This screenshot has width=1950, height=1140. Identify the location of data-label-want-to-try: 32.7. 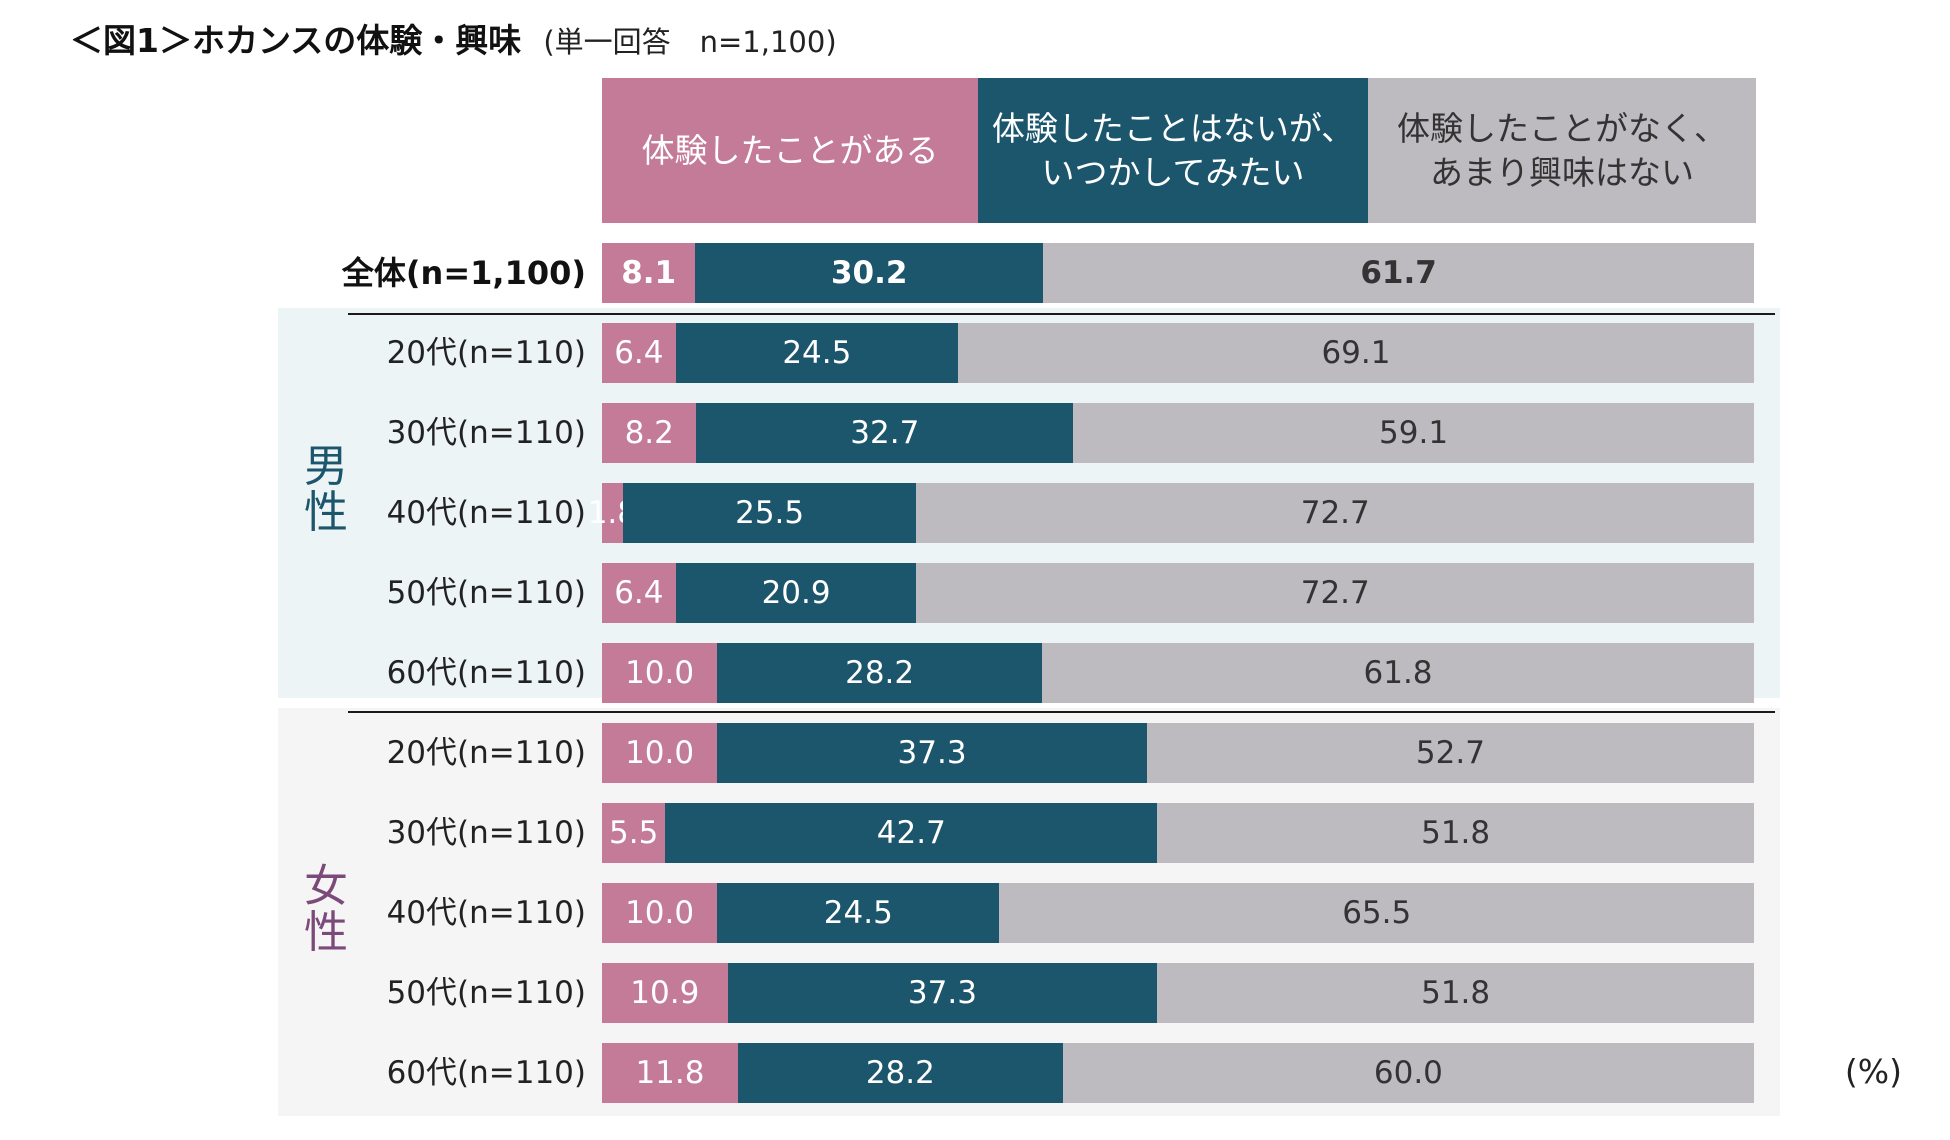
(885, 433).